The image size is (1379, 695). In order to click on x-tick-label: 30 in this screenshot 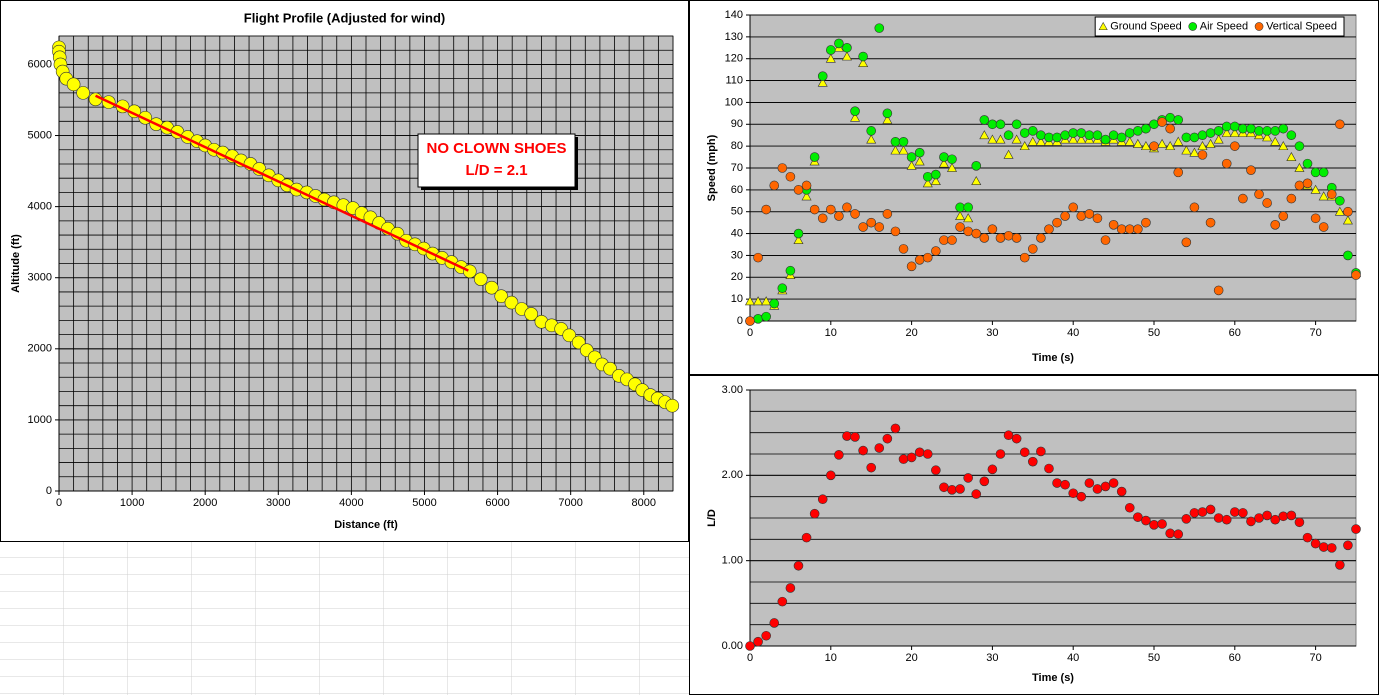, I will do `click(992, 333)`.